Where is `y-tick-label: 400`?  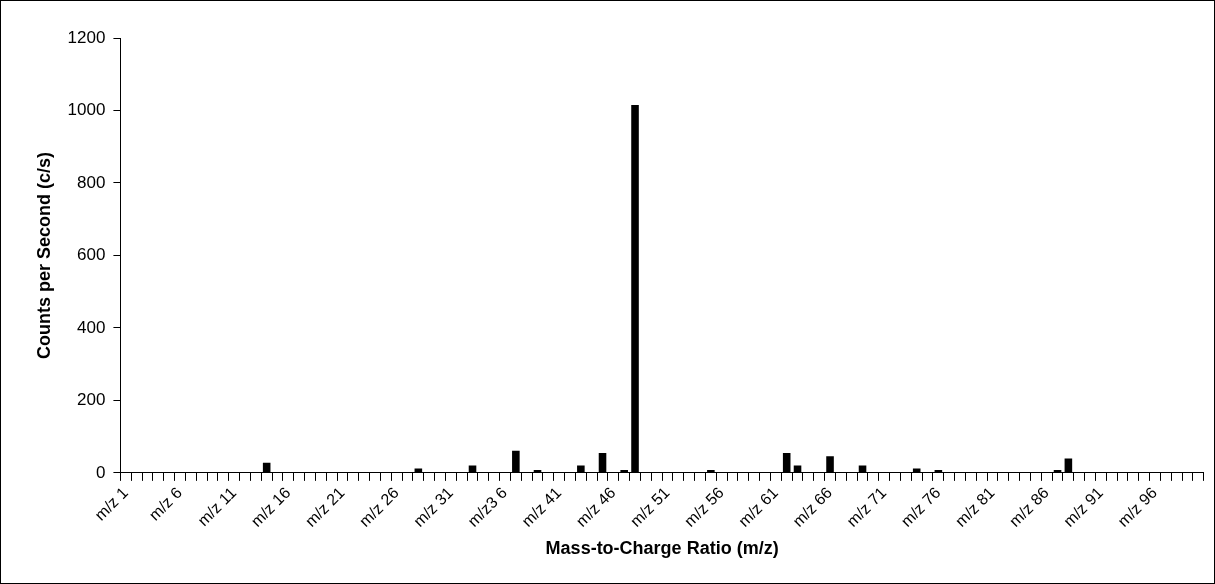 y-tick-label: 400 is located at coordinates (91, 327).